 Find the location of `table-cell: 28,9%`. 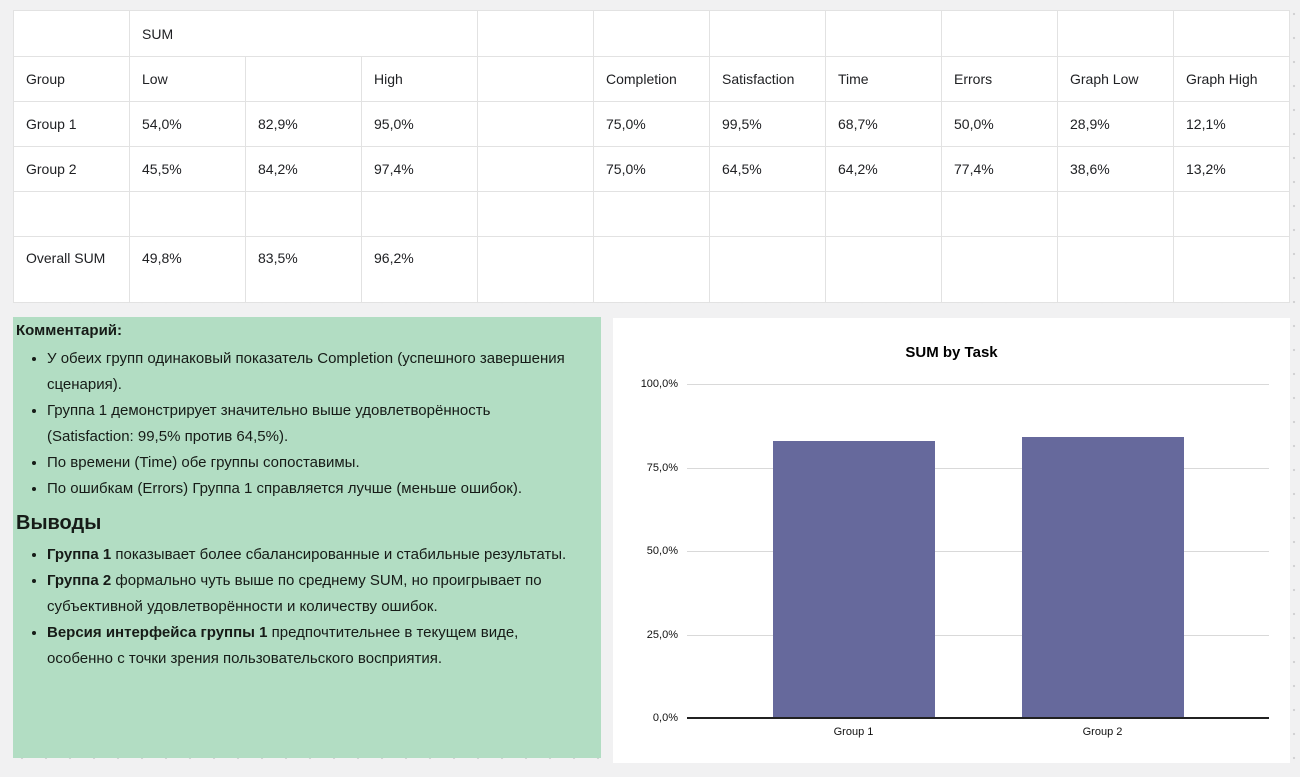

table-cell: 28,9% is located at coordinates (1115, 124).